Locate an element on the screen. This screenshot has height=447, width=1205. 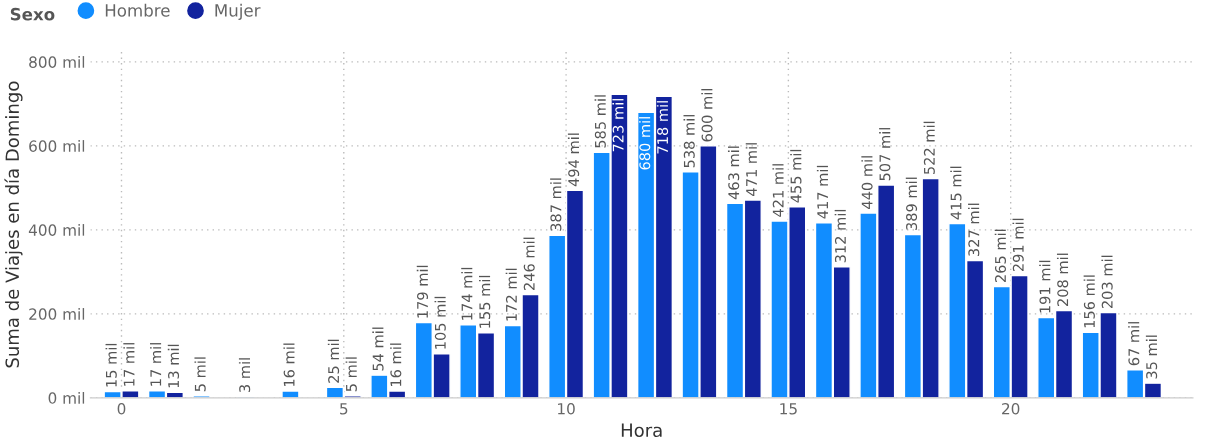
data-label: 522 mil is located at coordinates (929, 148).